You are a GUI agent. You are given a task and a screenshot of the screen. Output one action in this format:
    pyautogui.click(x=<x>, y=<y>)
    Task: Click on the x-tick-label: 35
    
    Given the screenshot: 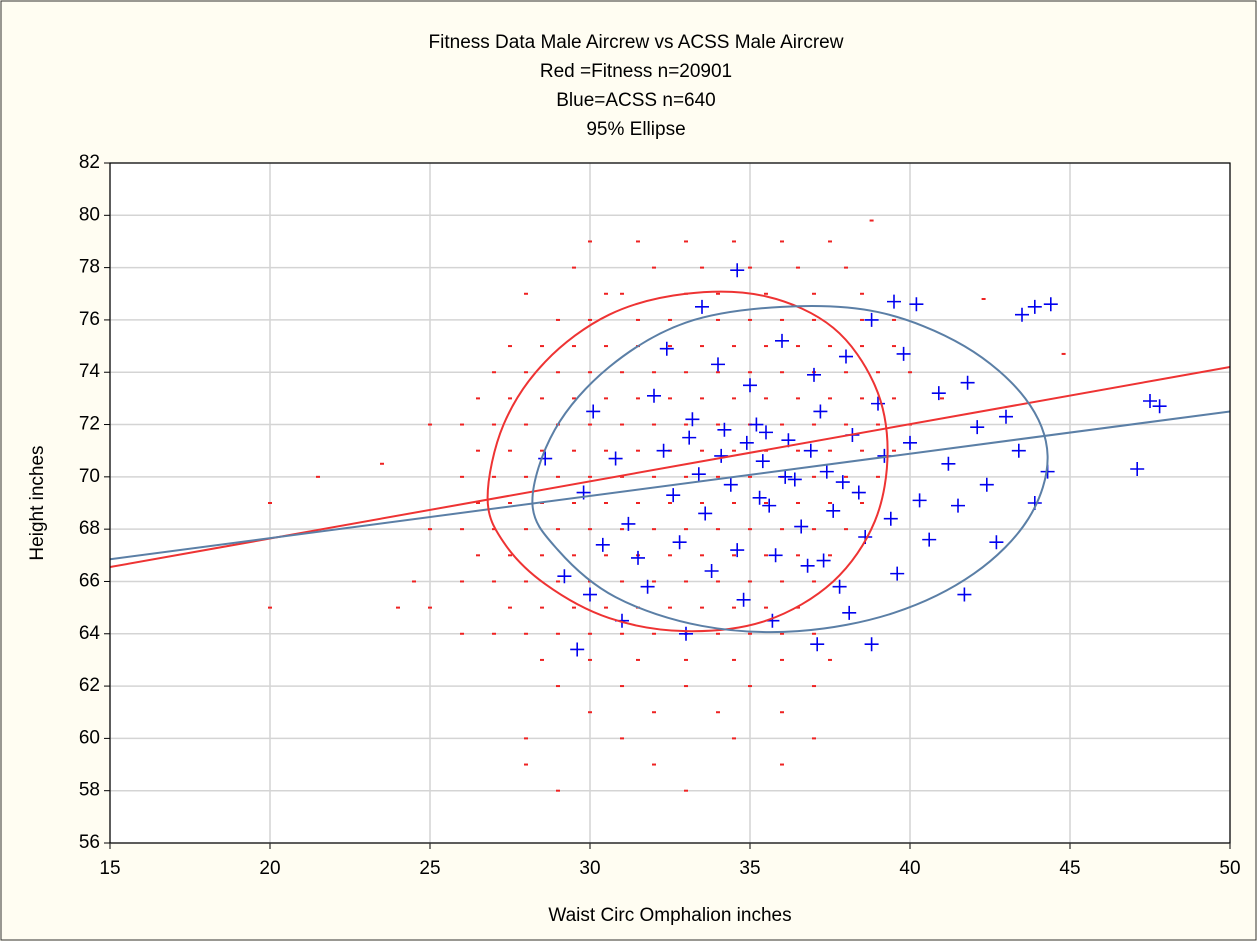 What is the action you would take?
    pyautogui.click(x=749, y=868)
    